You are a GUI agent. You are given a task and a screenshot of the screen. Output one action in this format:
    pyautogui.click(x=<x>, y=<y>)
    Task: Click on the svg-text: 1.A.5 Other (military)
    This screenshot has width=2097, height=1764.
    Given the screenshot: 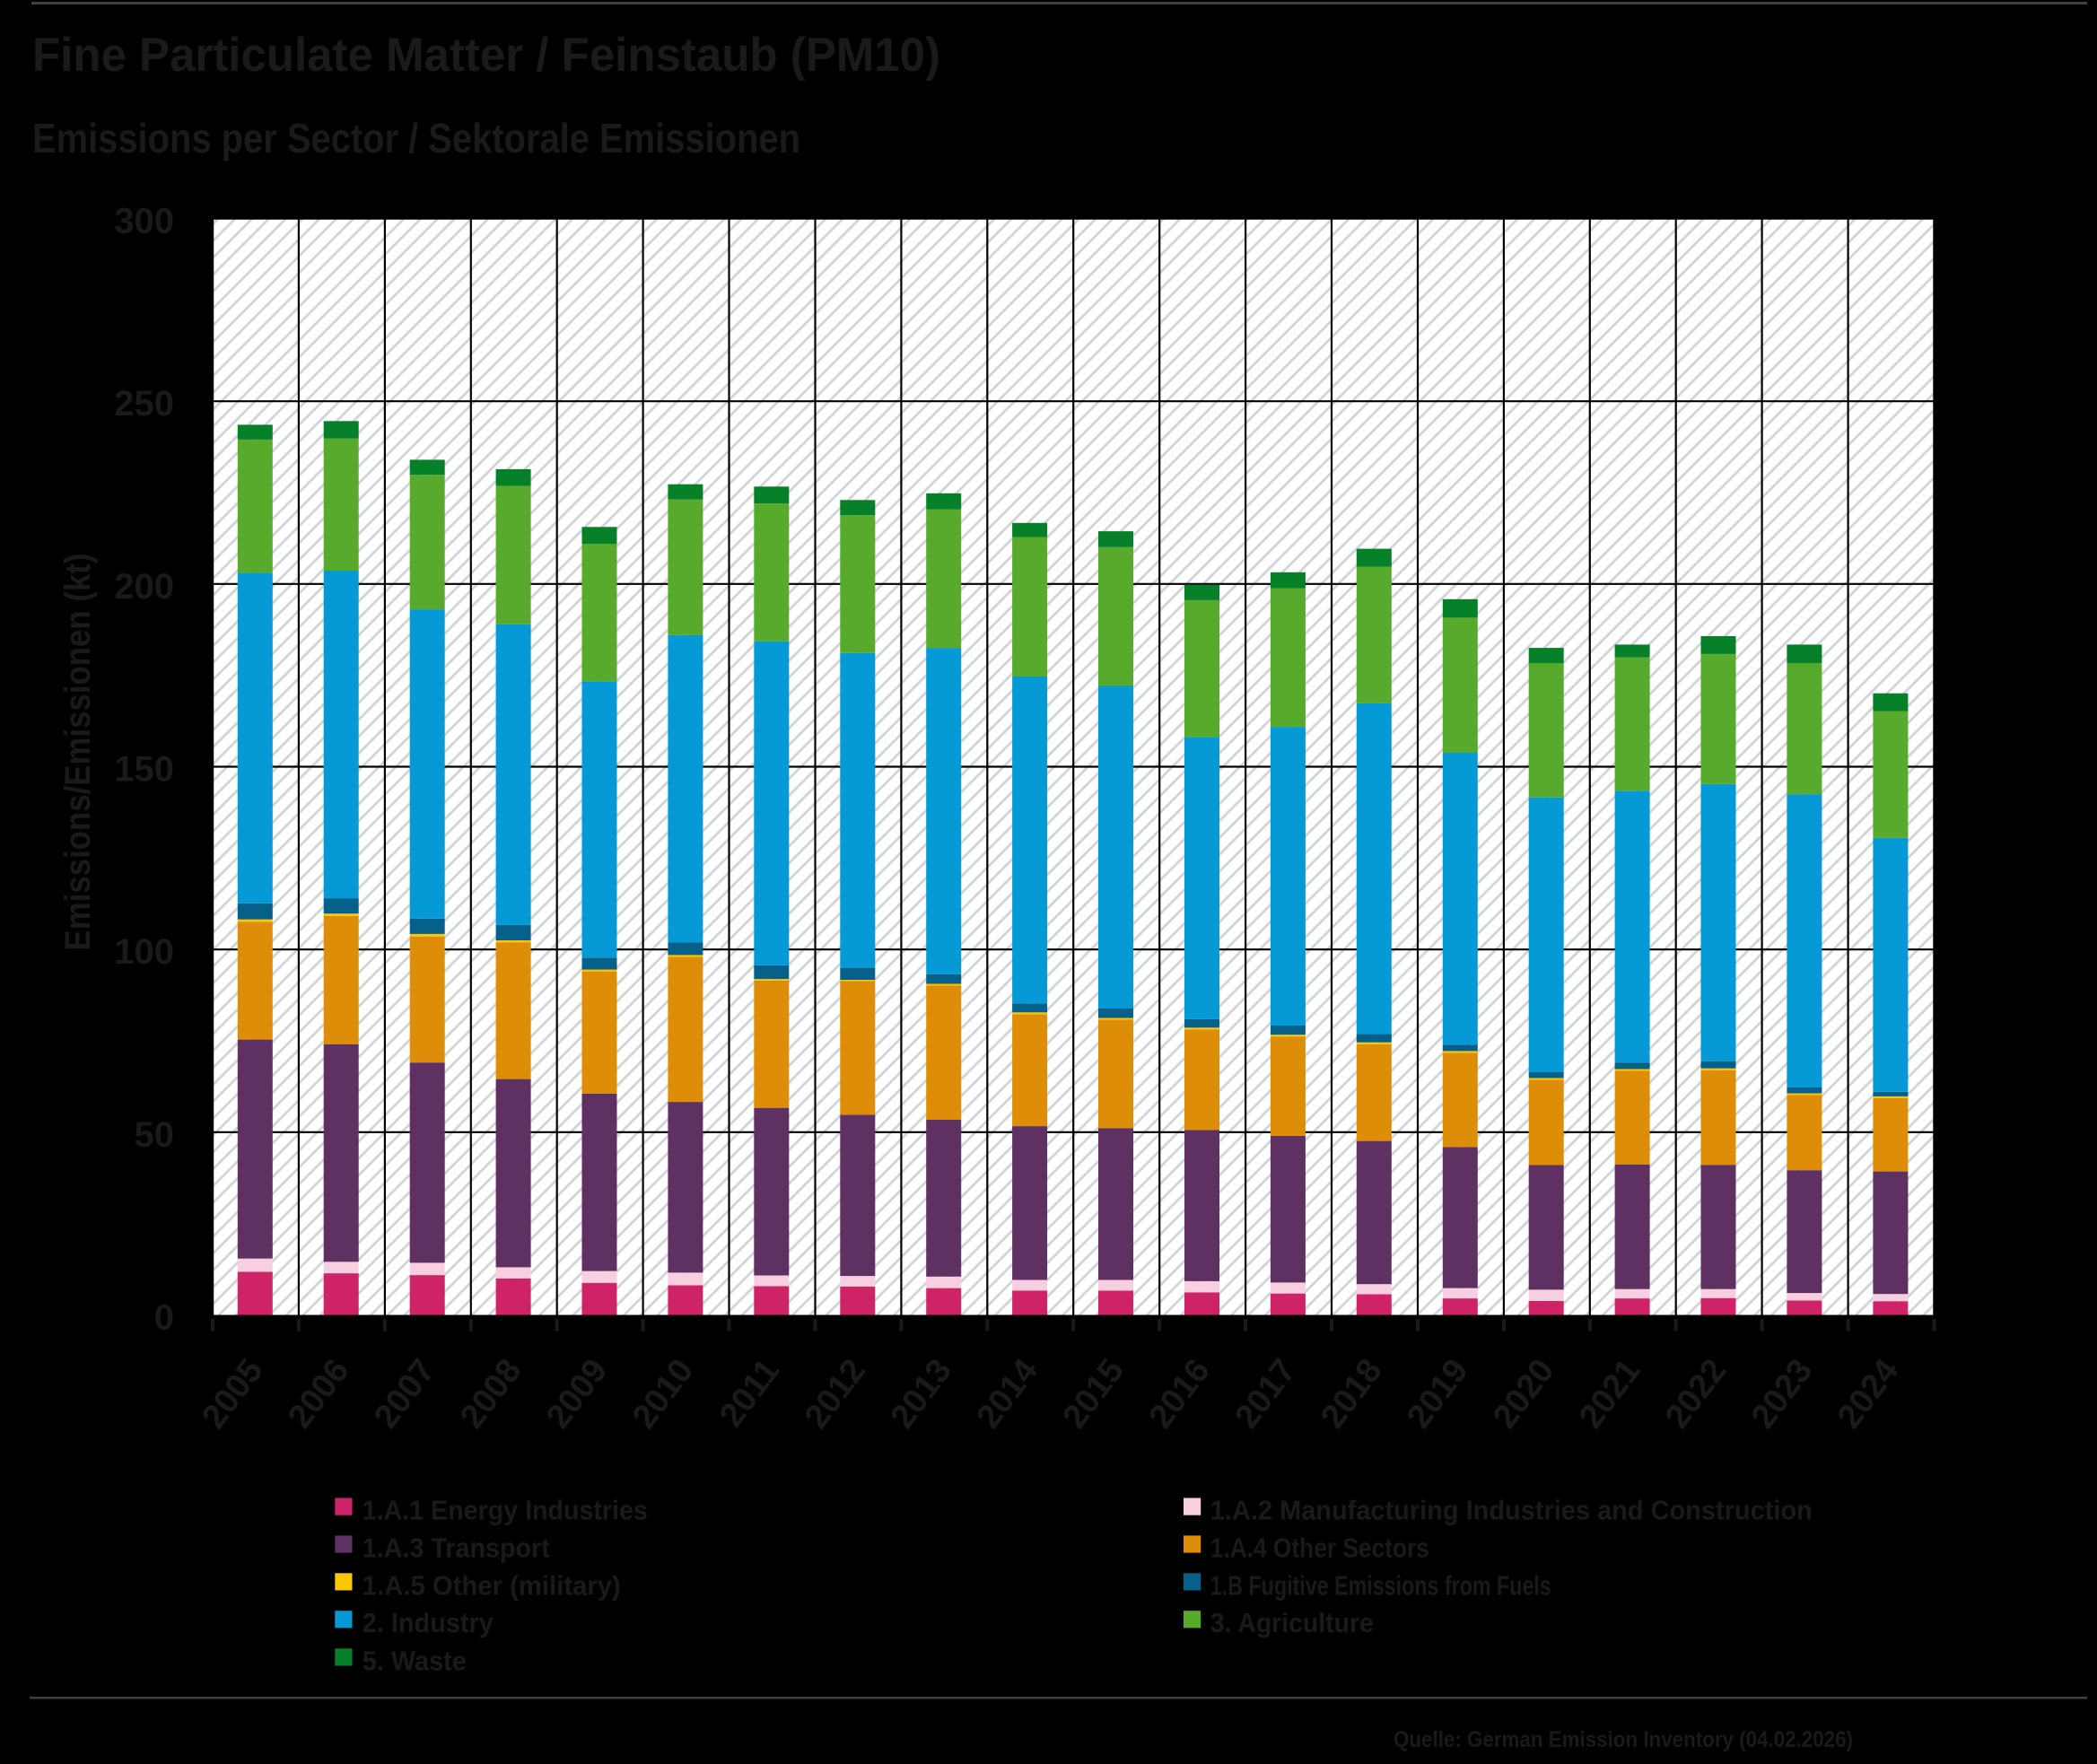 What is the action you would take?
    pyautogui.click(x=492, y=1585)
    